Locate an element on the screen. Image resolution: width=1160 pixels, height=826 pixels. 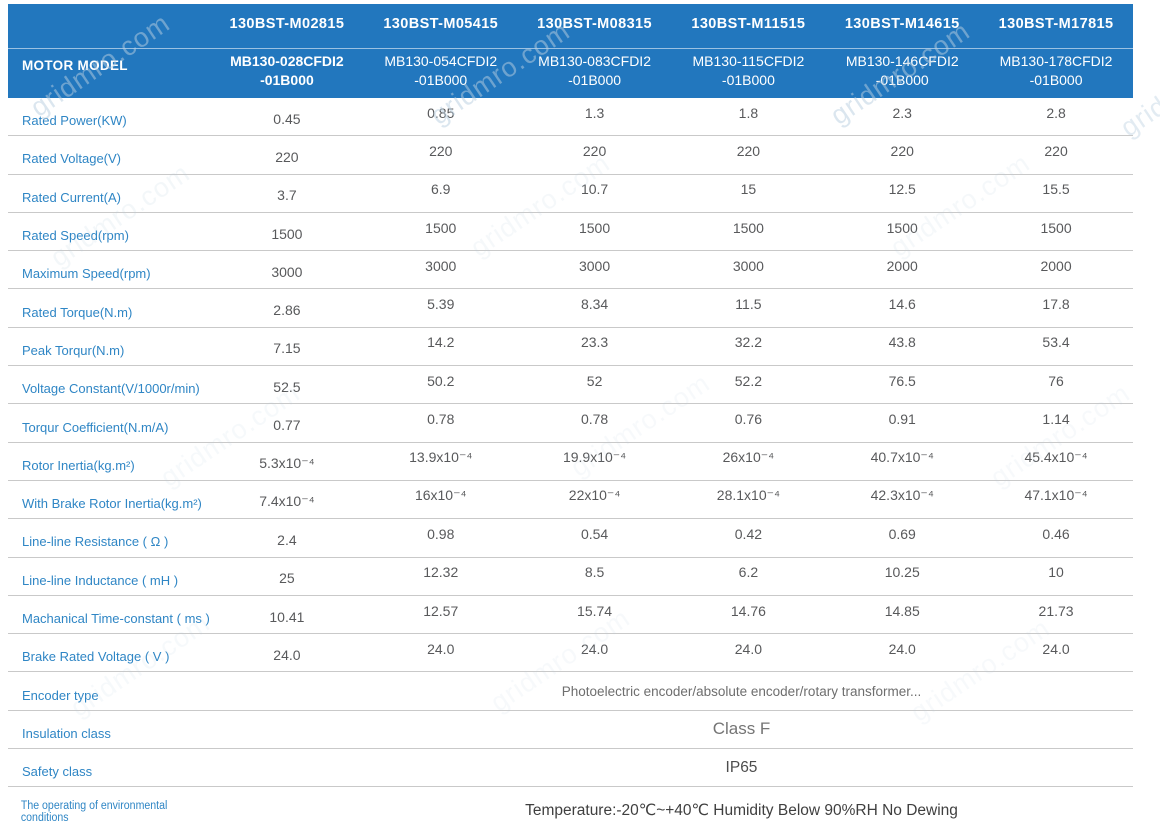
model-series: 130BST-M08315 is located at coordinates (594, 24).